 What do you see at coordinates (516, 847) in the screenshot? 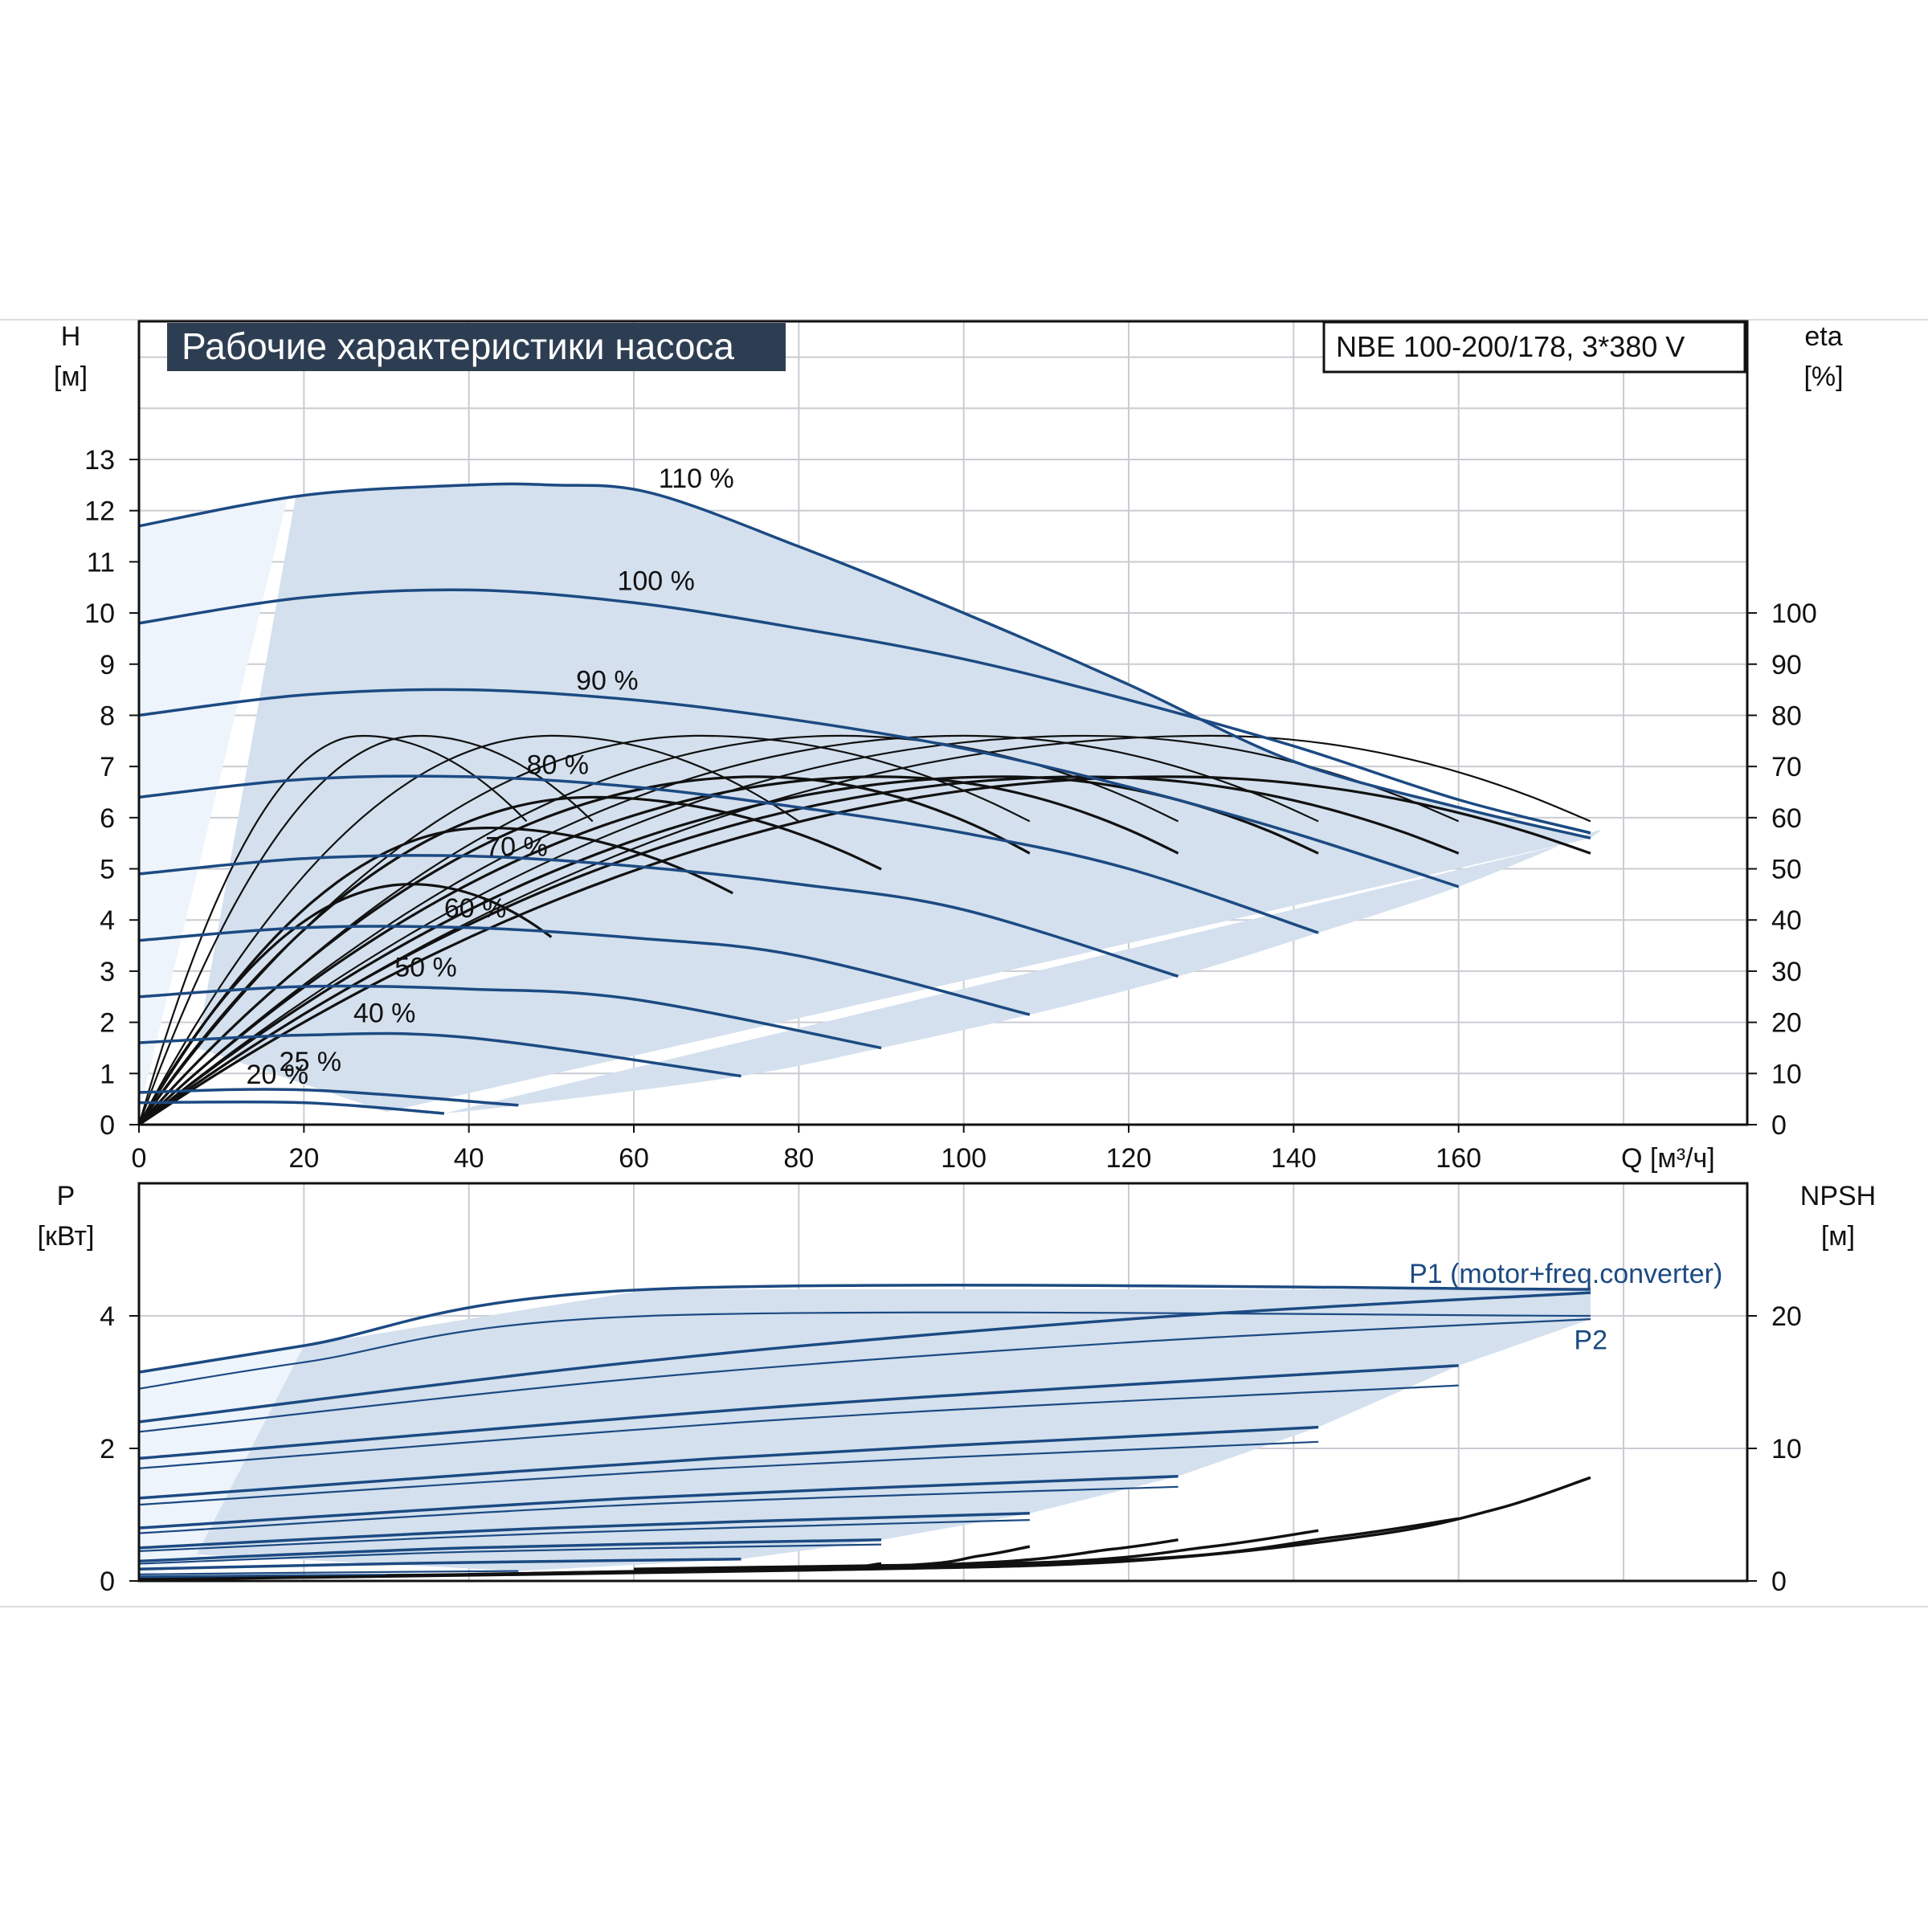
I see `speed-curve-label: 70 %` at bounding box center [516, 847].